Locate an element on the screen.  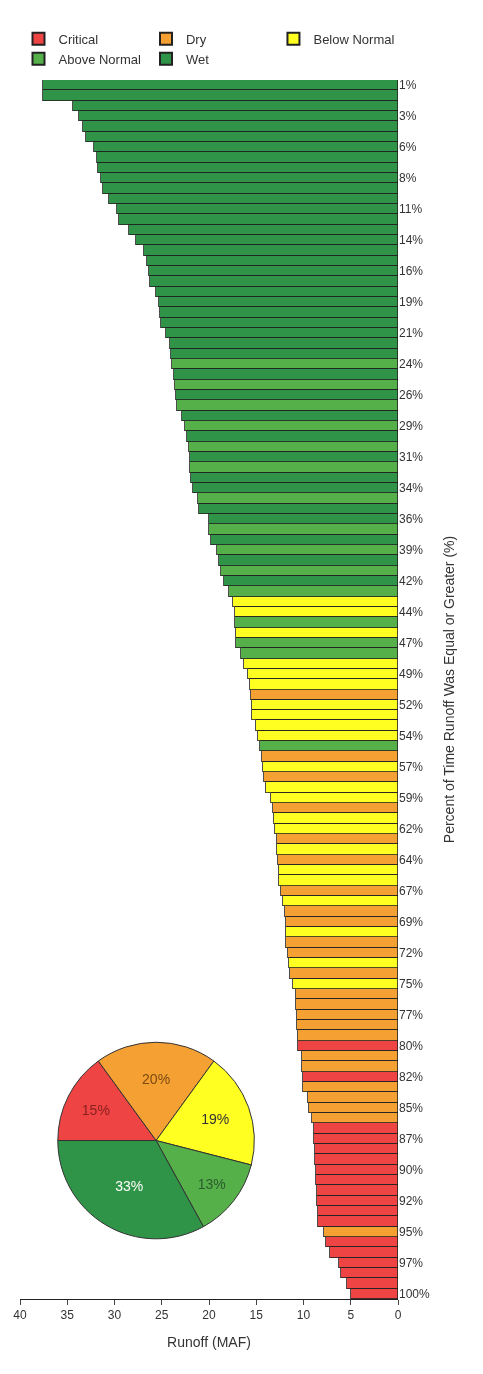
x-tick-label: 25 is located at coordinates (162, 1315).